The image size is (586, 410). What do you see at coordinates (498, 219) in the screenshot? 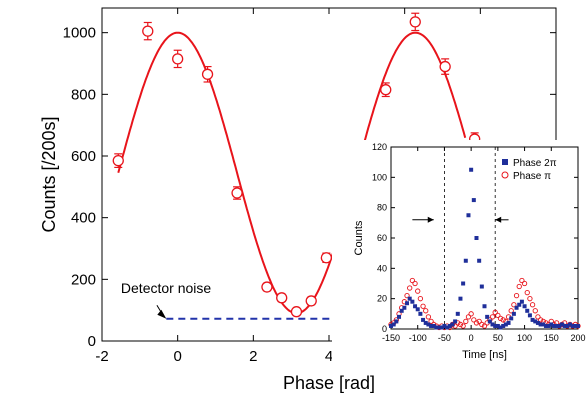
I see `window-arrowhead` at bounding box center [498, 219].